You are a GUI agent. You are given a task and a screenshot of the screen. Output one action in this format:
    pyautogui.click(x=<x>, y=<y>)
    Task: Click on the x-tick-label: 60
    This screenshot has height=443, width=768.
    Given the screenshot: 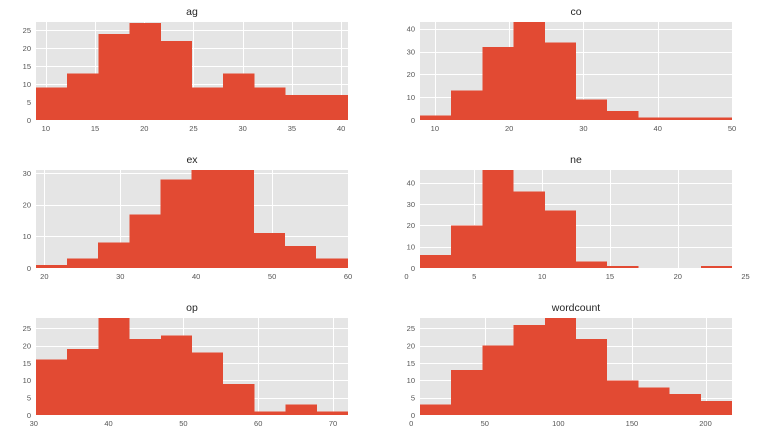 What is the action you would take?
    pyautogui.click(x=348, y=276)
    